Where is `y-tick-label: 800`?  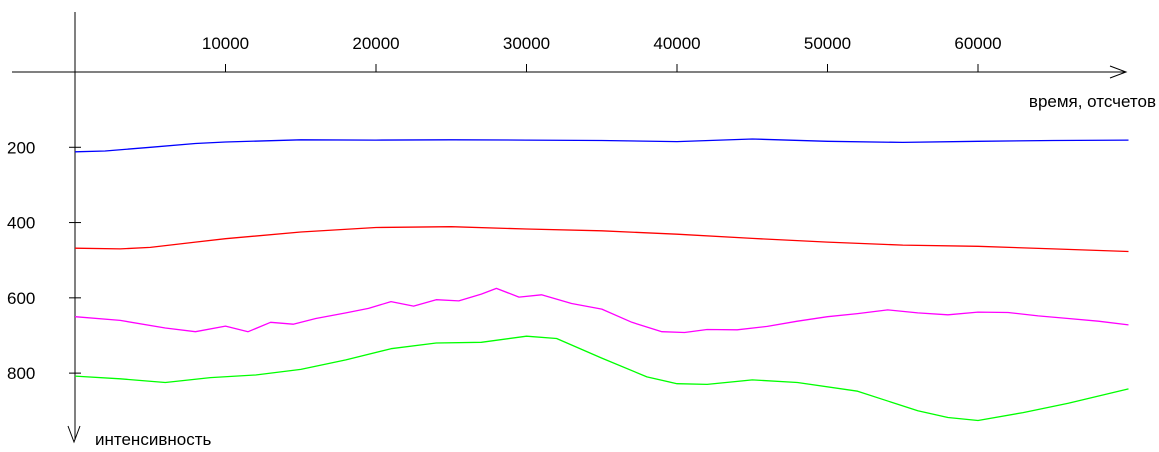
y-tick-label: 800 is located at coordinates (21, 373).